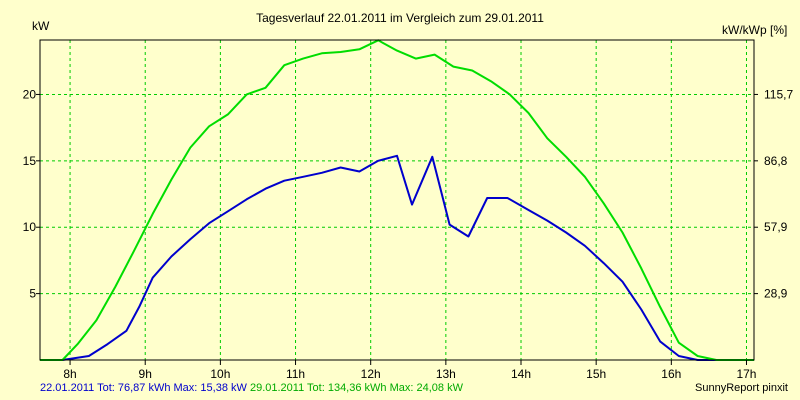  What do you see at coordinates (145, 374) in the screenshot?
I see `x-tick-label: 9h` at bounding box center [145, 374].